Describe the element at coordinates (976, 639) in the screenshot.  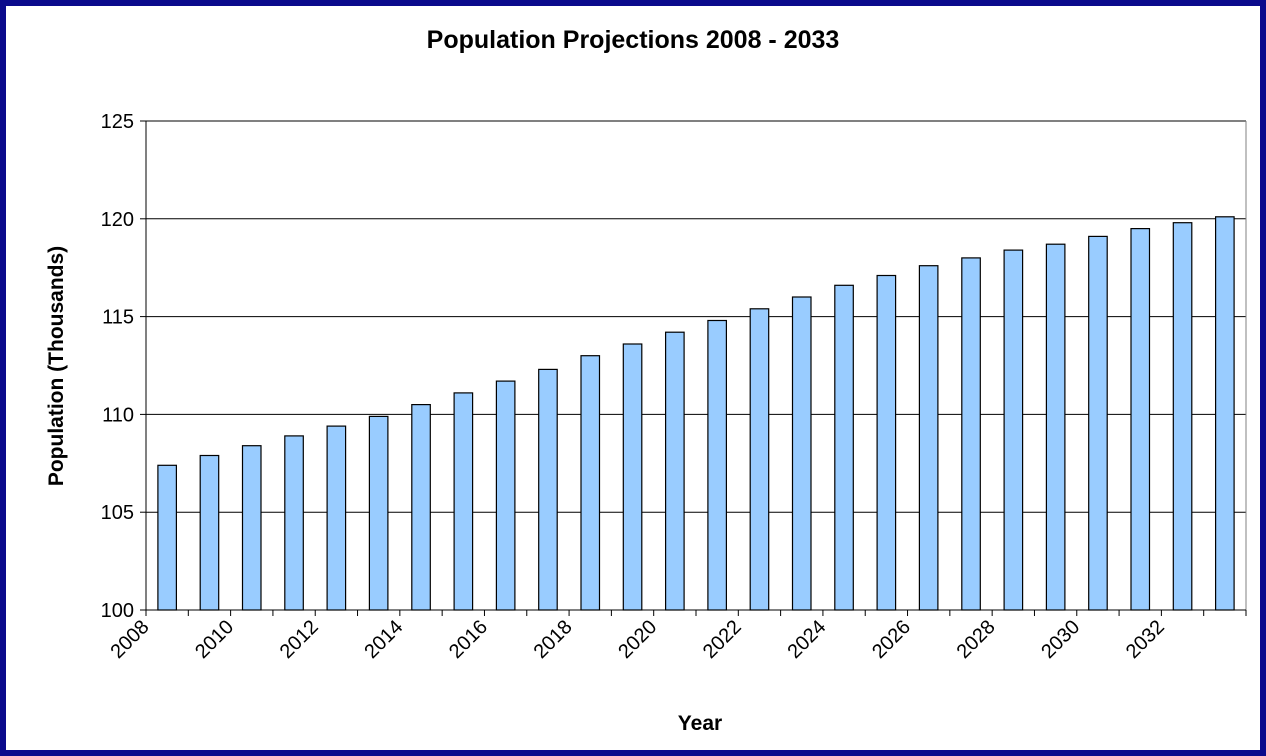
I see `x-tick-label: 2028` at that location.